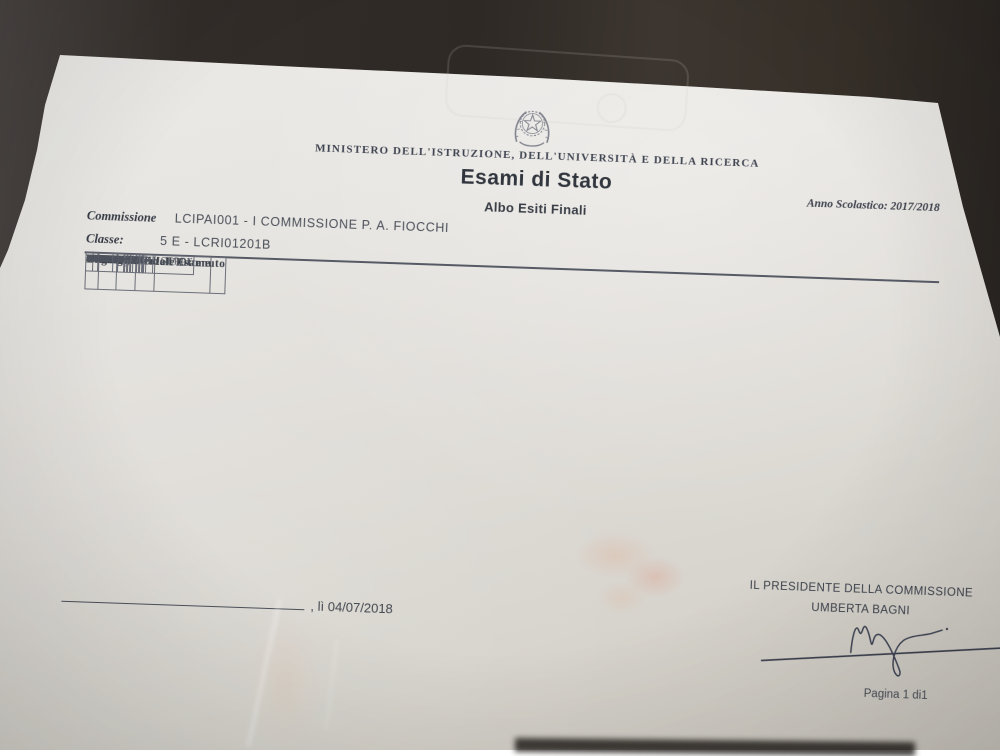  What do you see at coordinates (115, 263) in the screenshot?
I see `cell-punteggio: 60/100esimi` at bounding box center [115, 263].